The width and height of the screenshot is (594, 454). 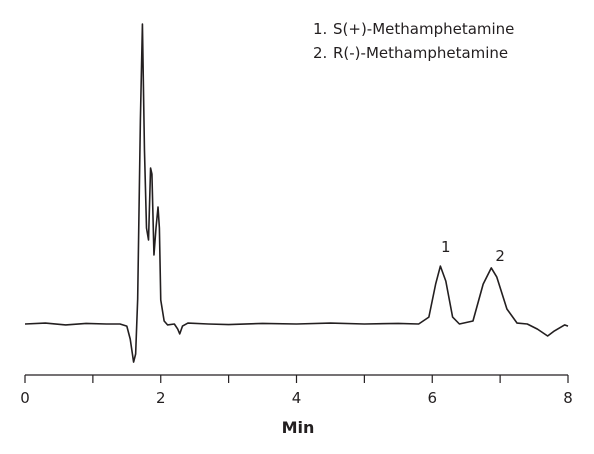 What do you see at coordinates (432, 398) in the screenshot?
I see `x-tick-label: 6` at bounding box center [432, 398].